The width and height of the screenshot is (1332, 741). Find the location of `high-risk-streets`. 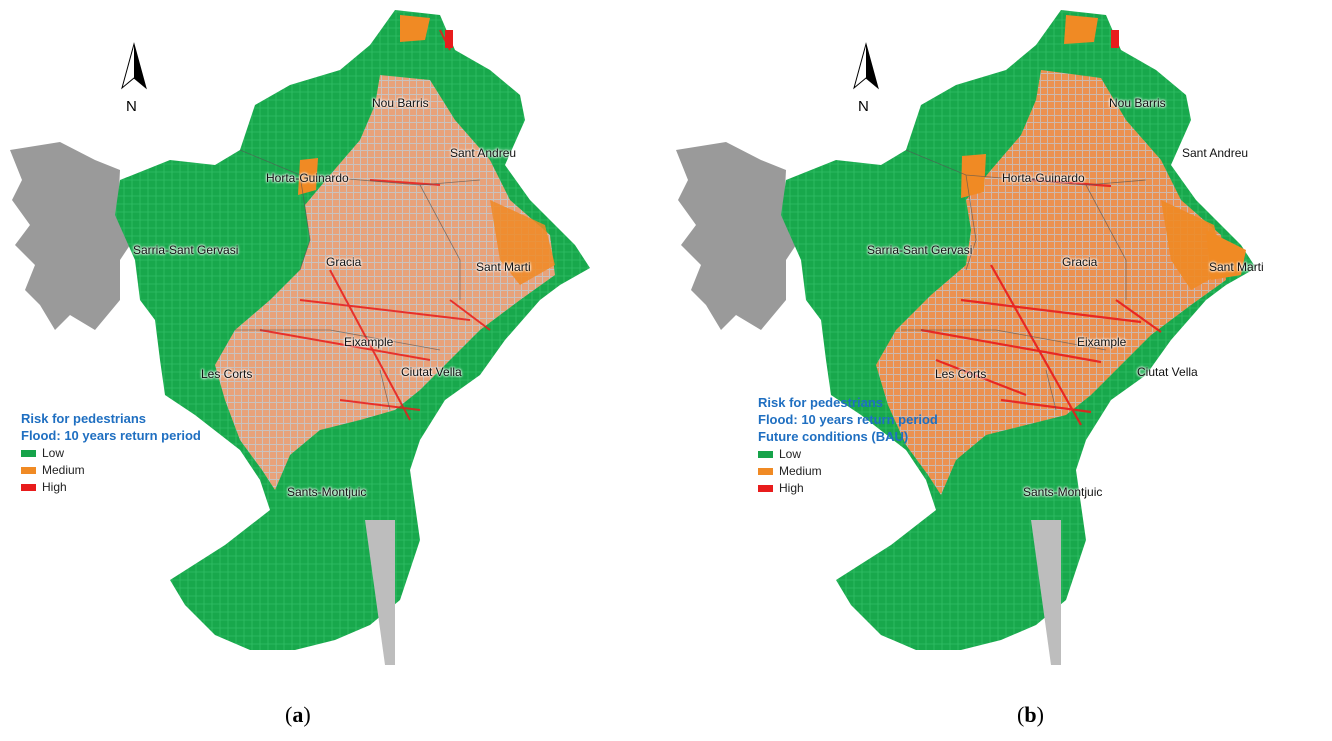

high-risk-streets is located at coordinates (1041, 302).